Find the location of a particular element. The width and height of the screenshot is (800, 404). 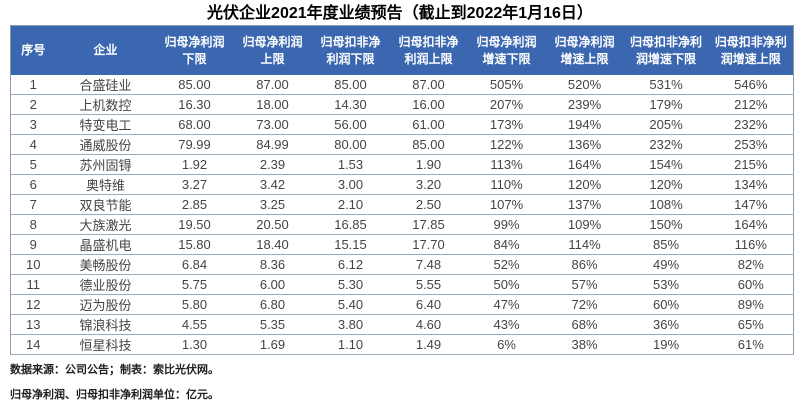

value-cell: 60% is located at coordinates (666, 304).